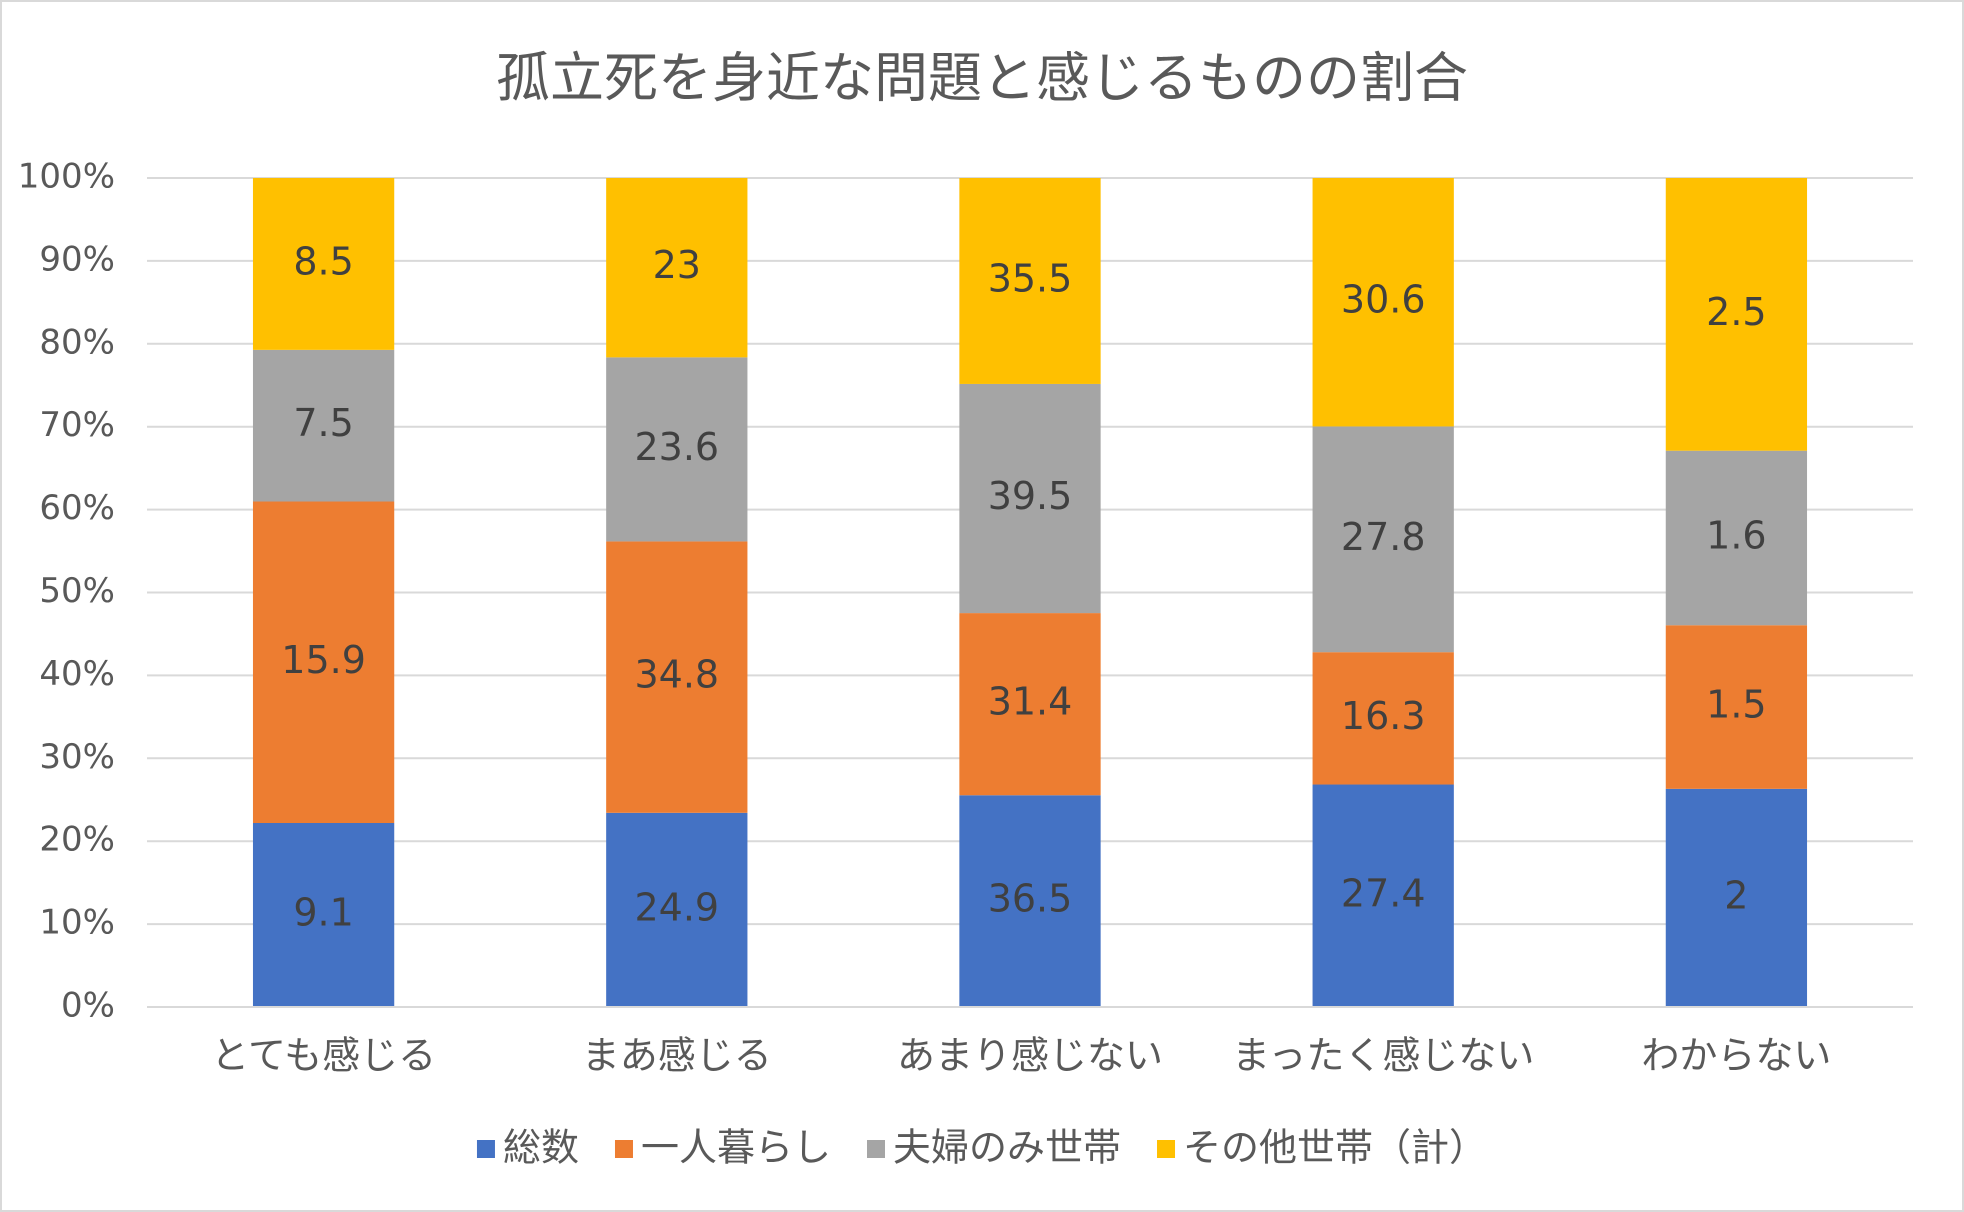  I want to click on data-label: 16.3, so click(1383, 716).